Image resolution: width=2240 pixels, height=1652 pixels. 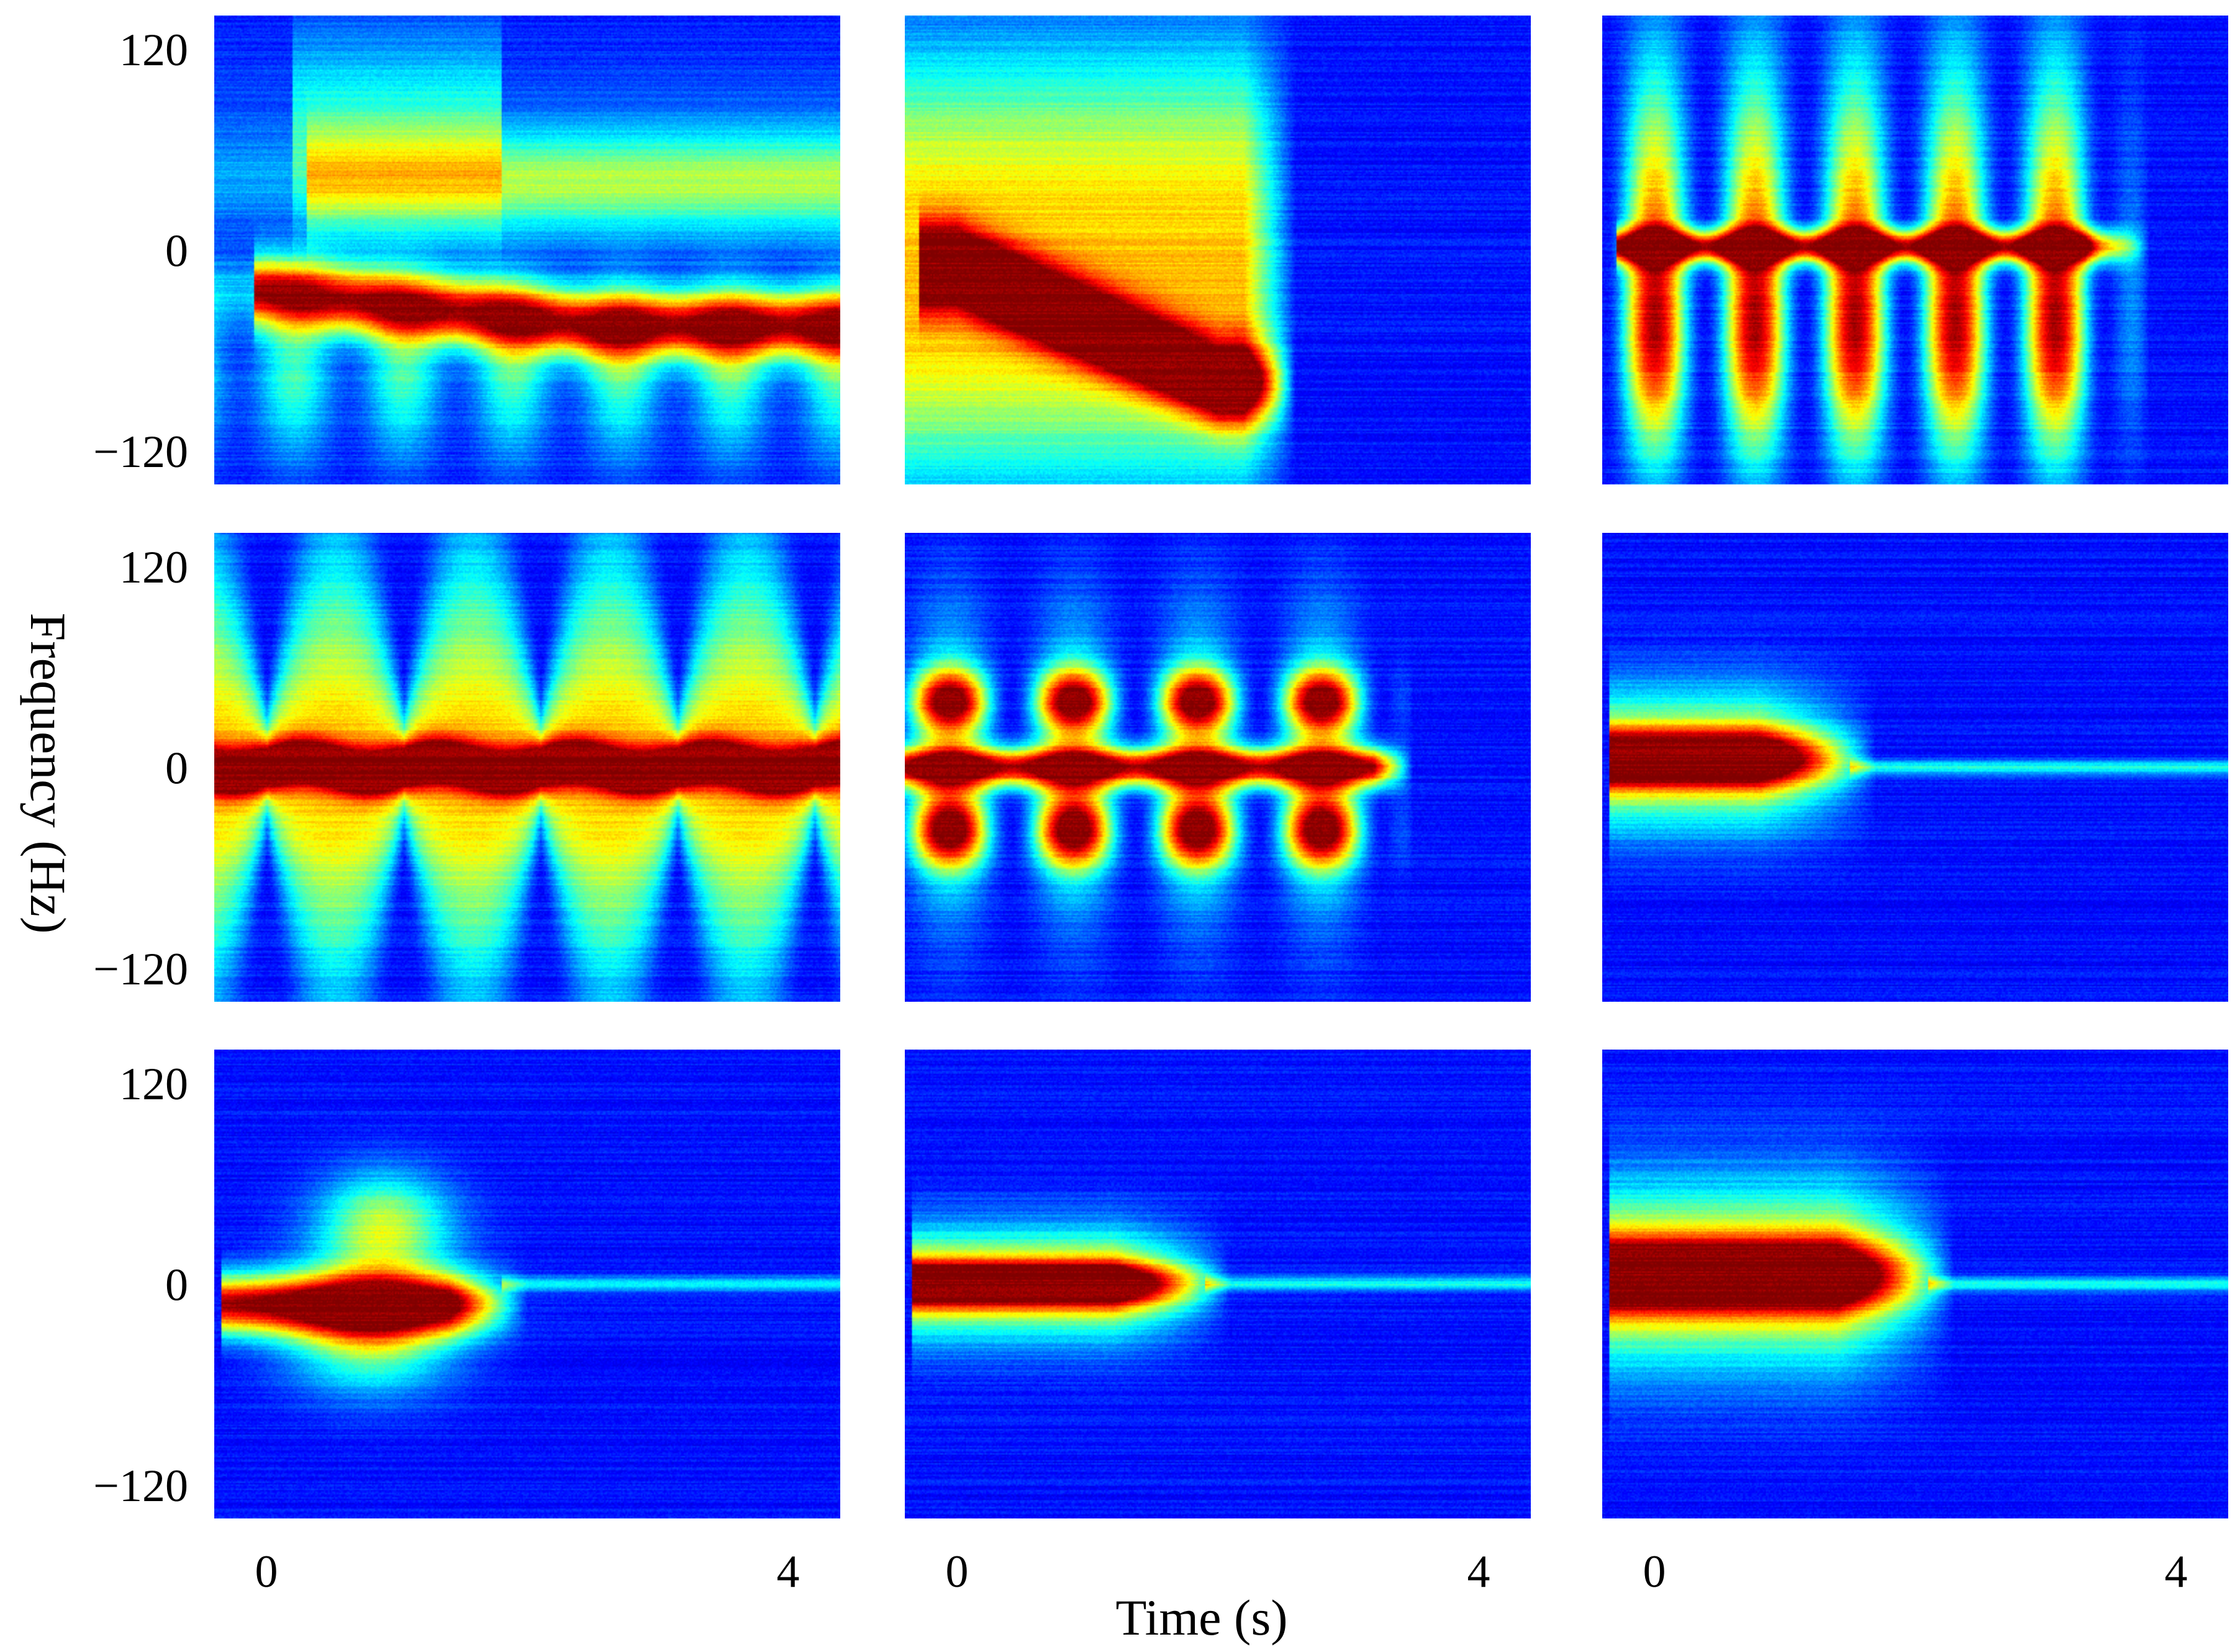 I want to click on x-axis-label: Time (s), so click(x=1201, y=1617).